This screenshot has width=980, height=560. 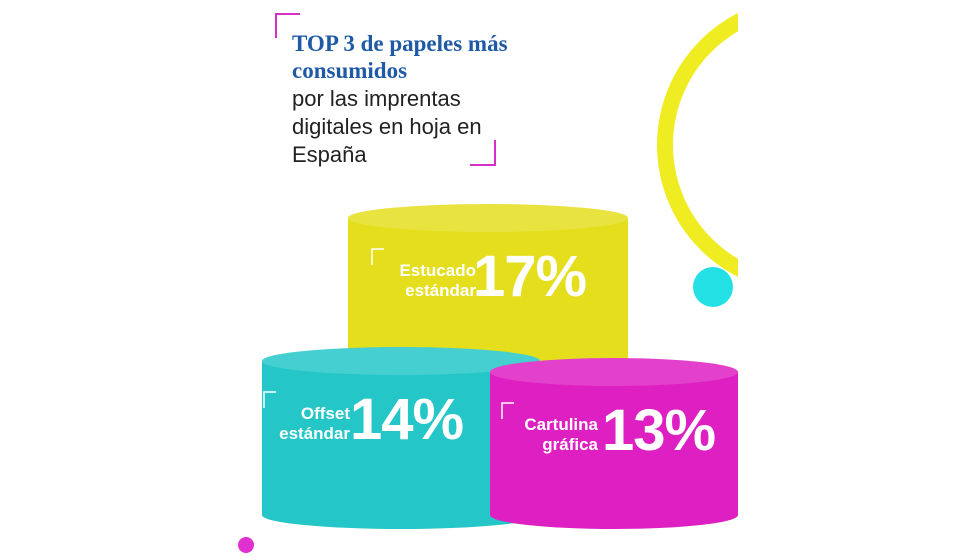 What do you see at coordinates (314, 423) in the screenshot?
I see `category-label: Offset estándar` at bounding box center [314, 423].